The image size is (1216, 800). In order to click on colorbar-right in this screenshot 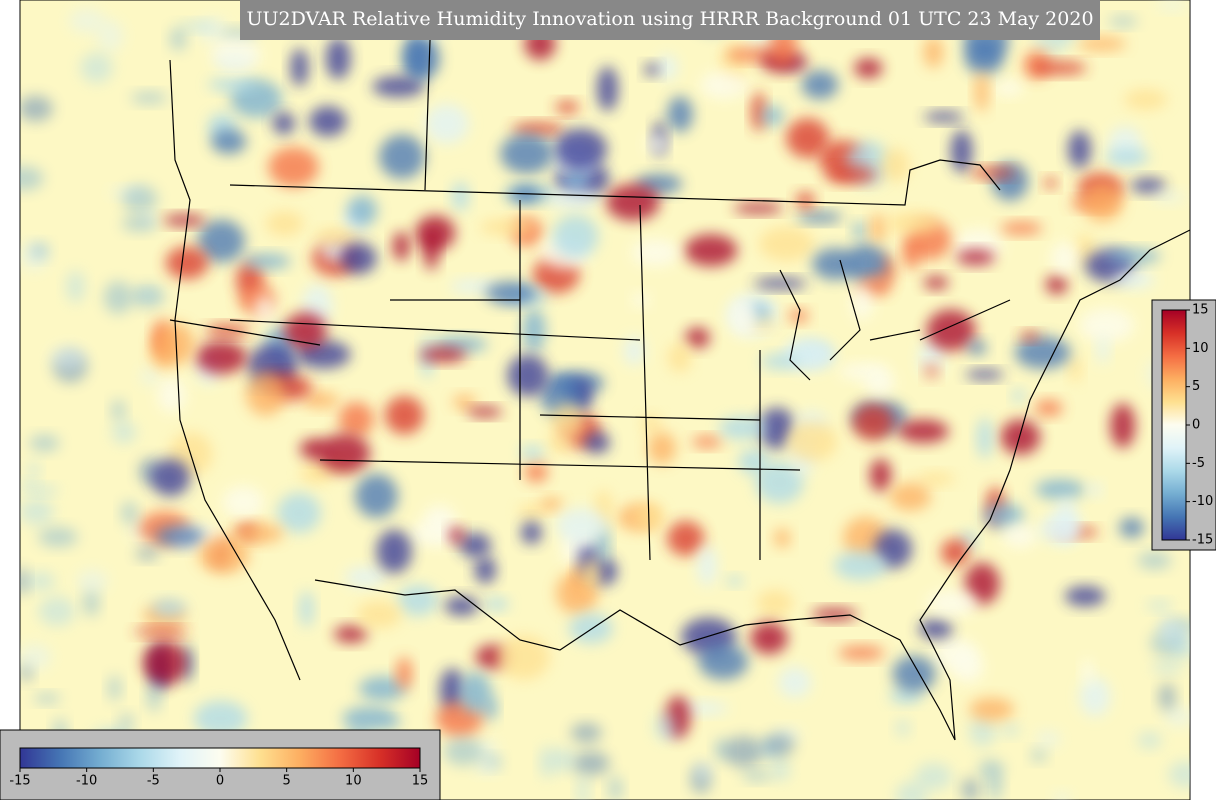, I will do `click(1174, 425)`.